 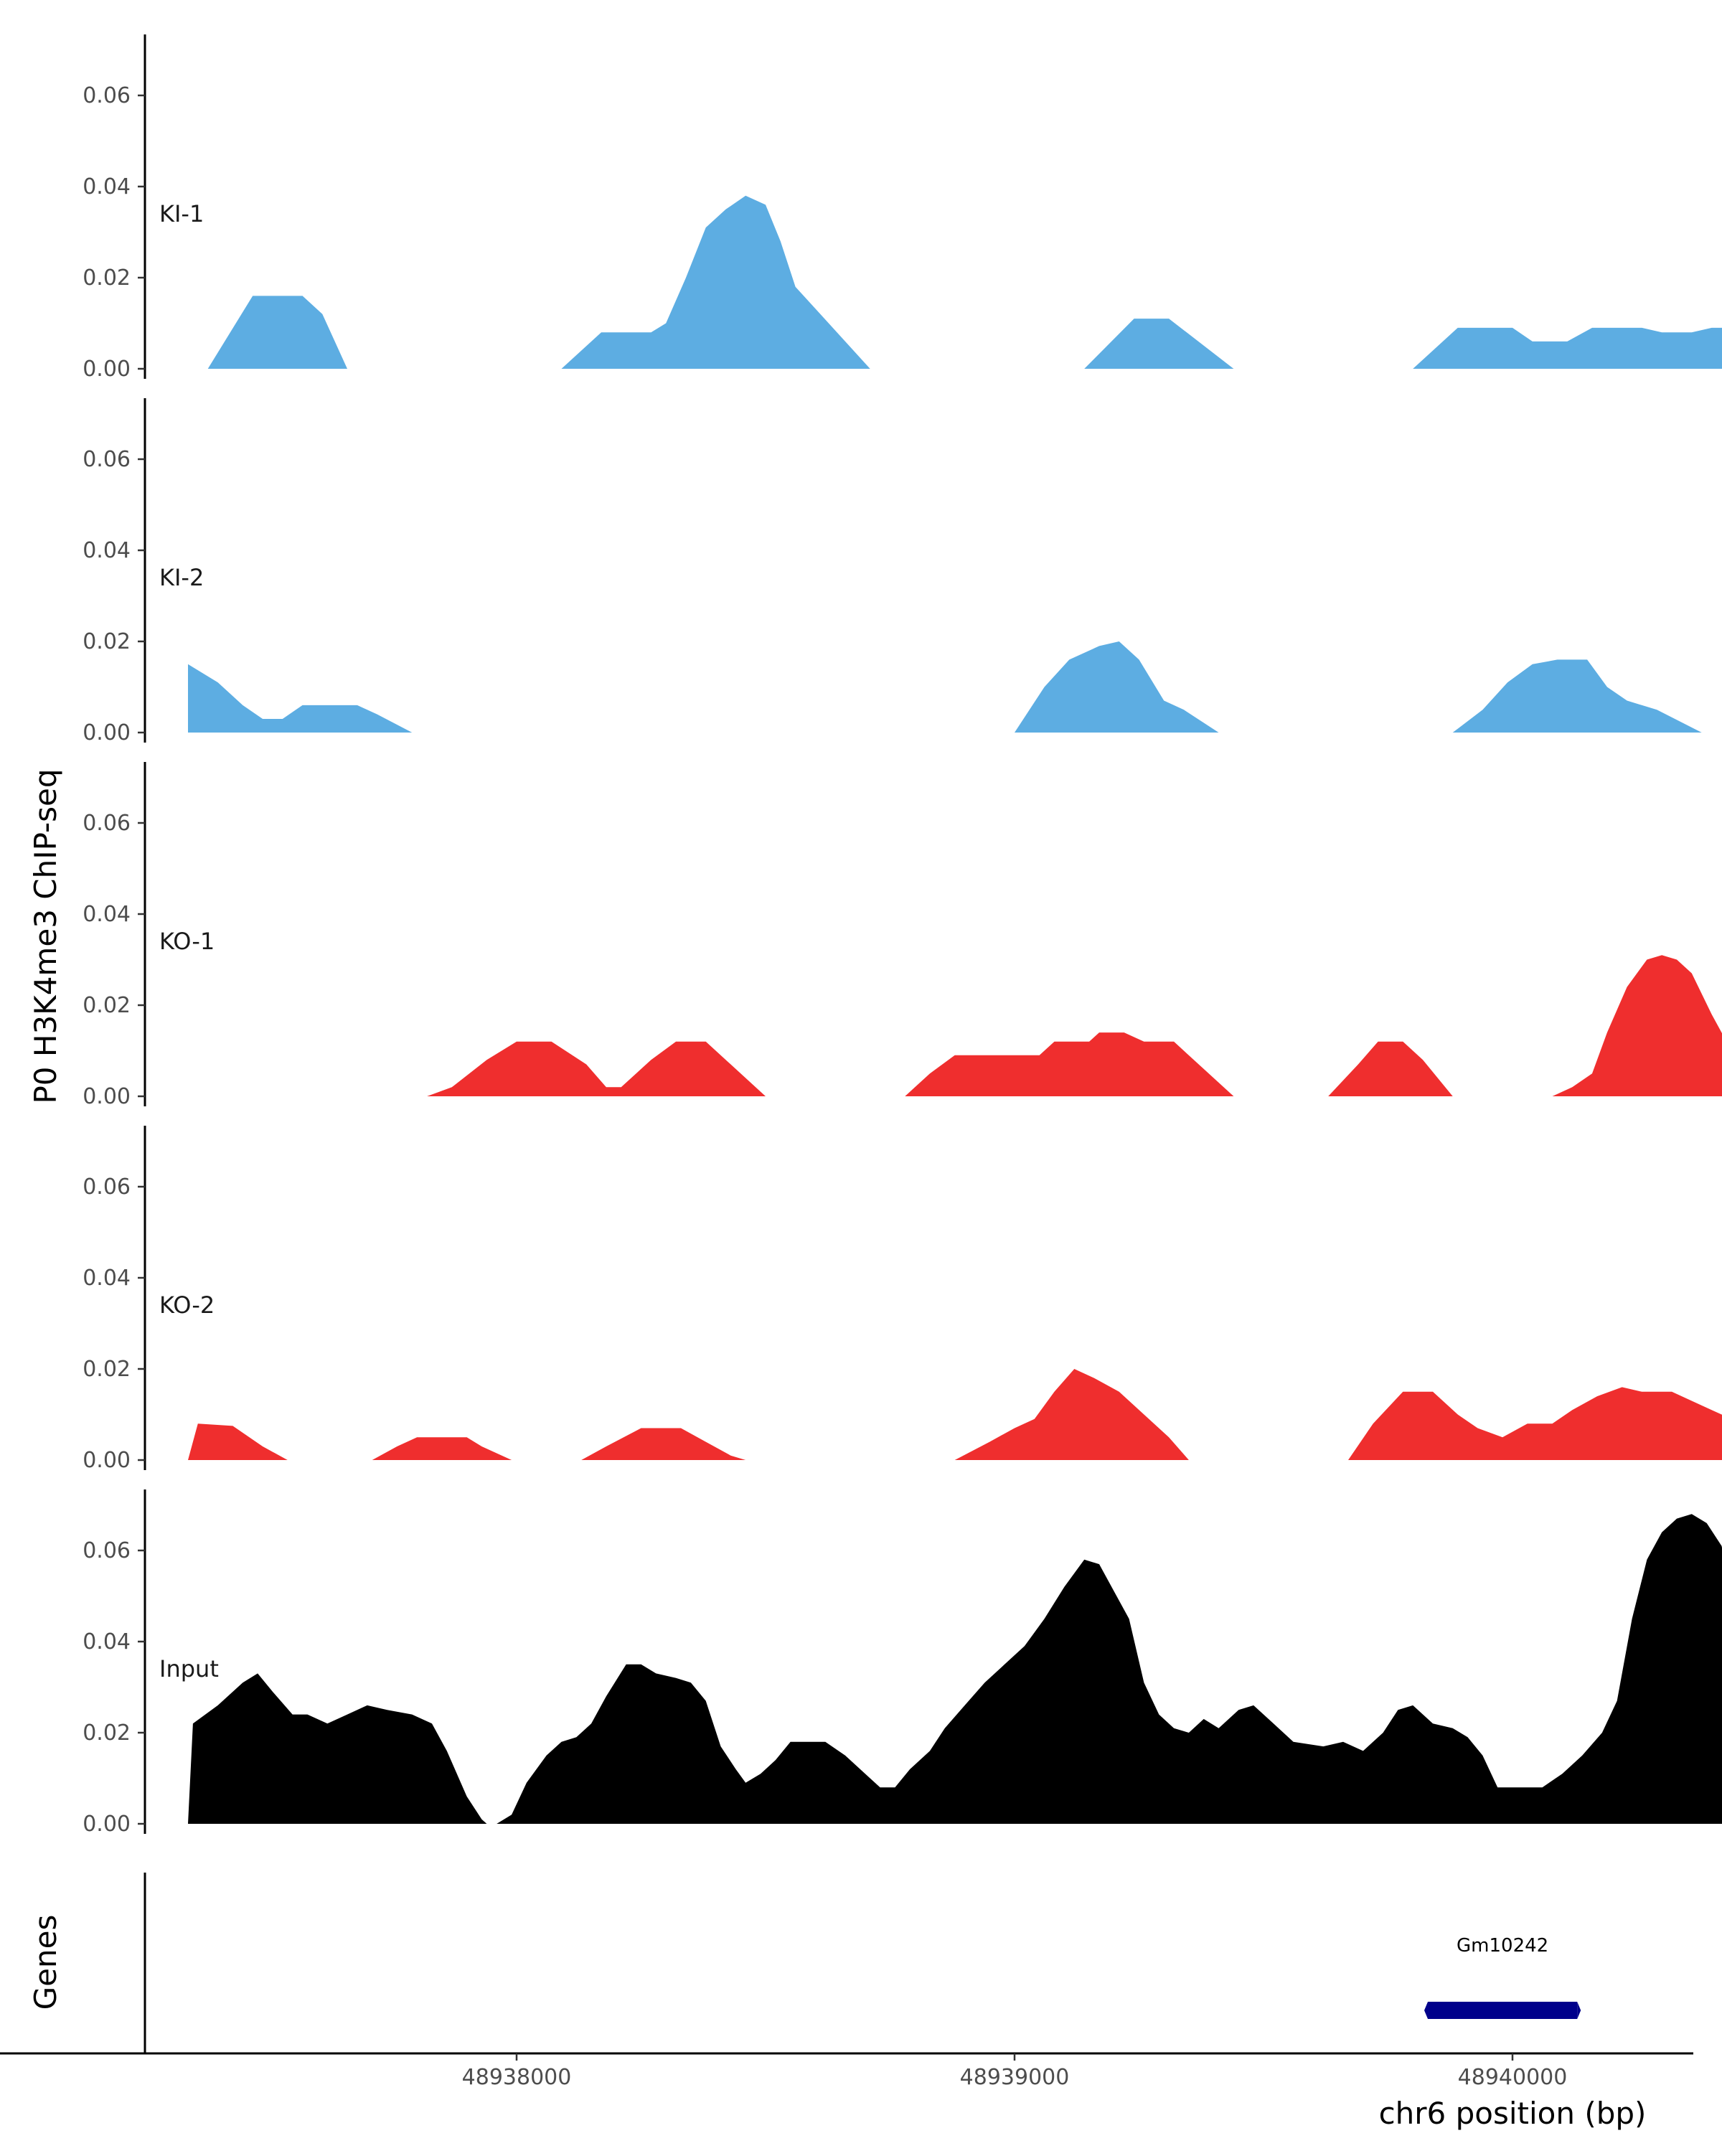 What do you see at coordinates (182, 214) in the screenshot?
I see `track-label: KI-1` at bounding box center [182, 214].